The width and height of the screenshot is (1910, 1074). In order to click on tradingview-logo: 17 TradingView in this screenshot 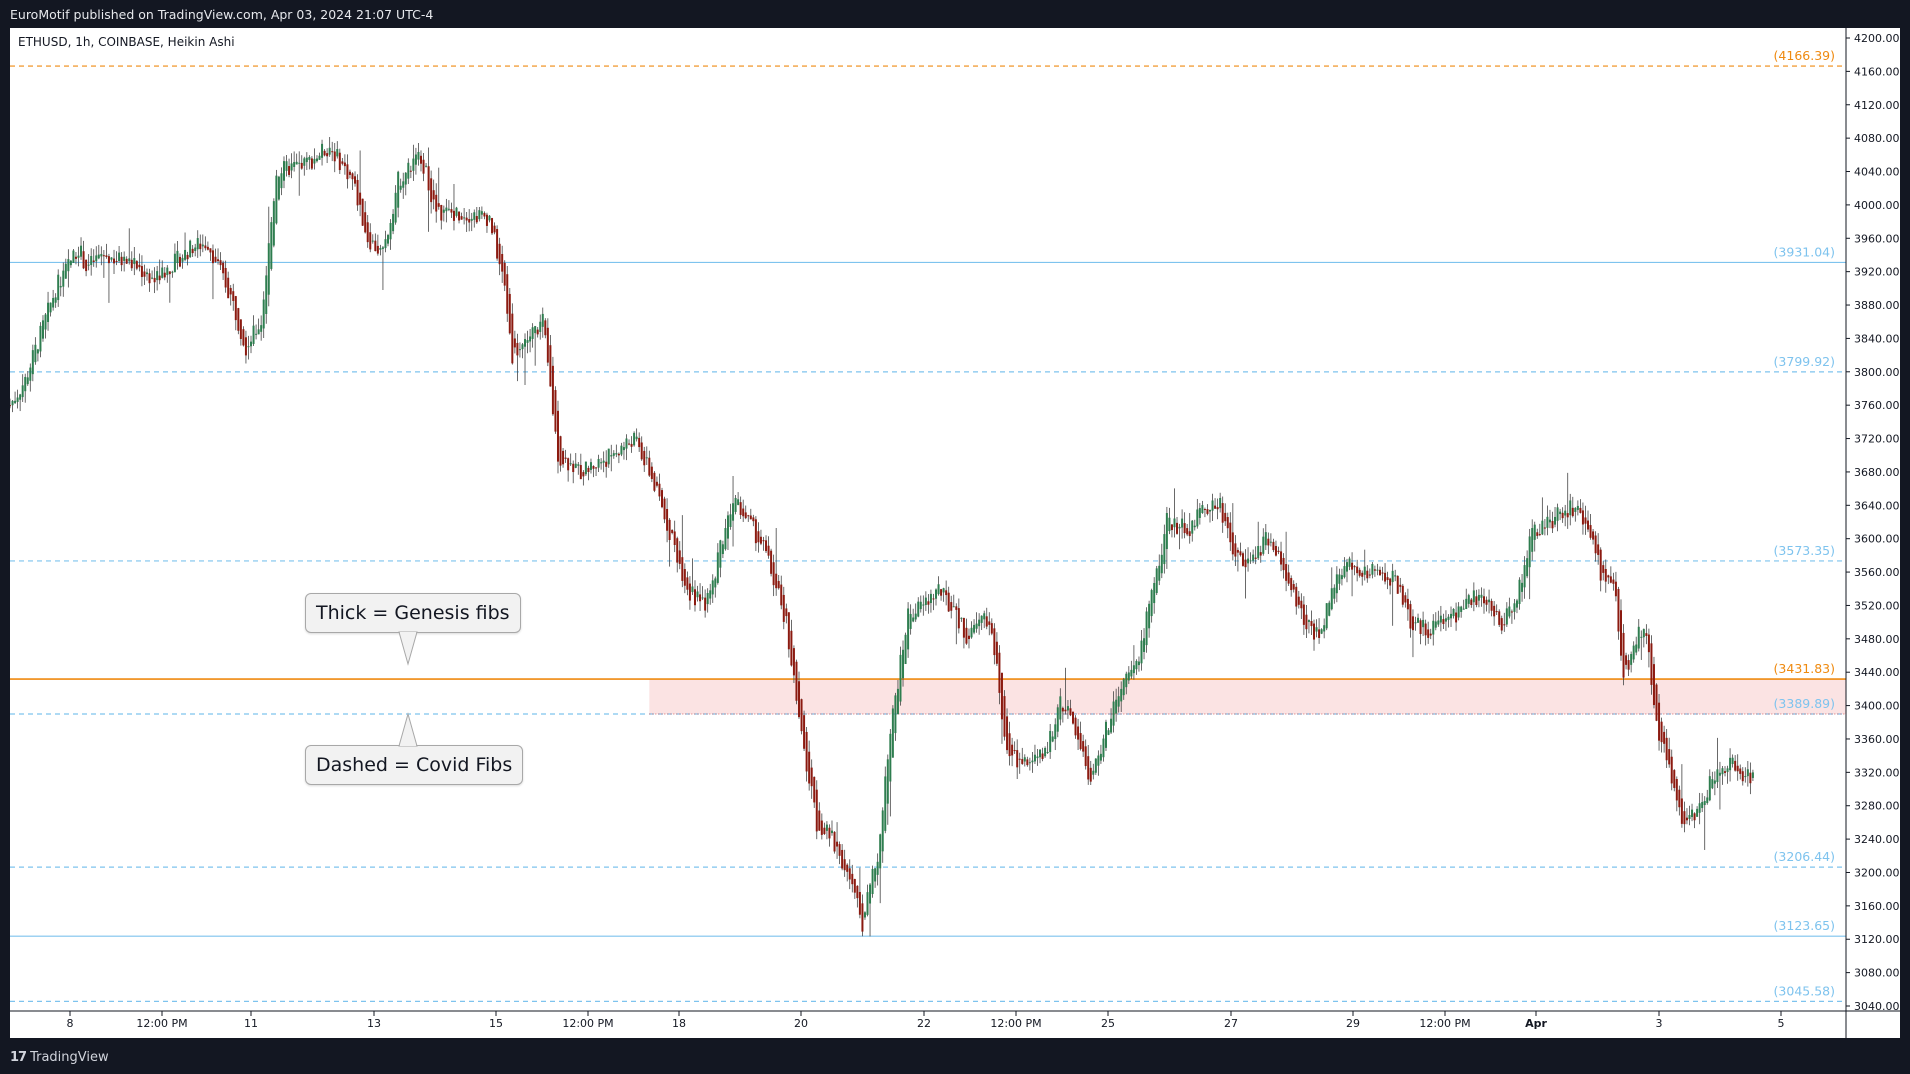, I will do `click(59, 1057)`.